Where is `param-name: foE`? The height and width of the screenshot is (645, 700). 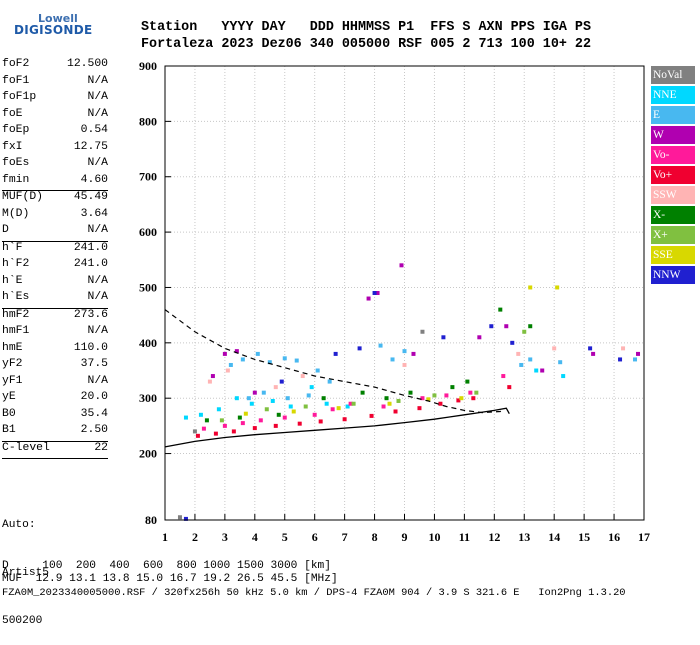 param-name: foE is located at coordinates (12, 113).